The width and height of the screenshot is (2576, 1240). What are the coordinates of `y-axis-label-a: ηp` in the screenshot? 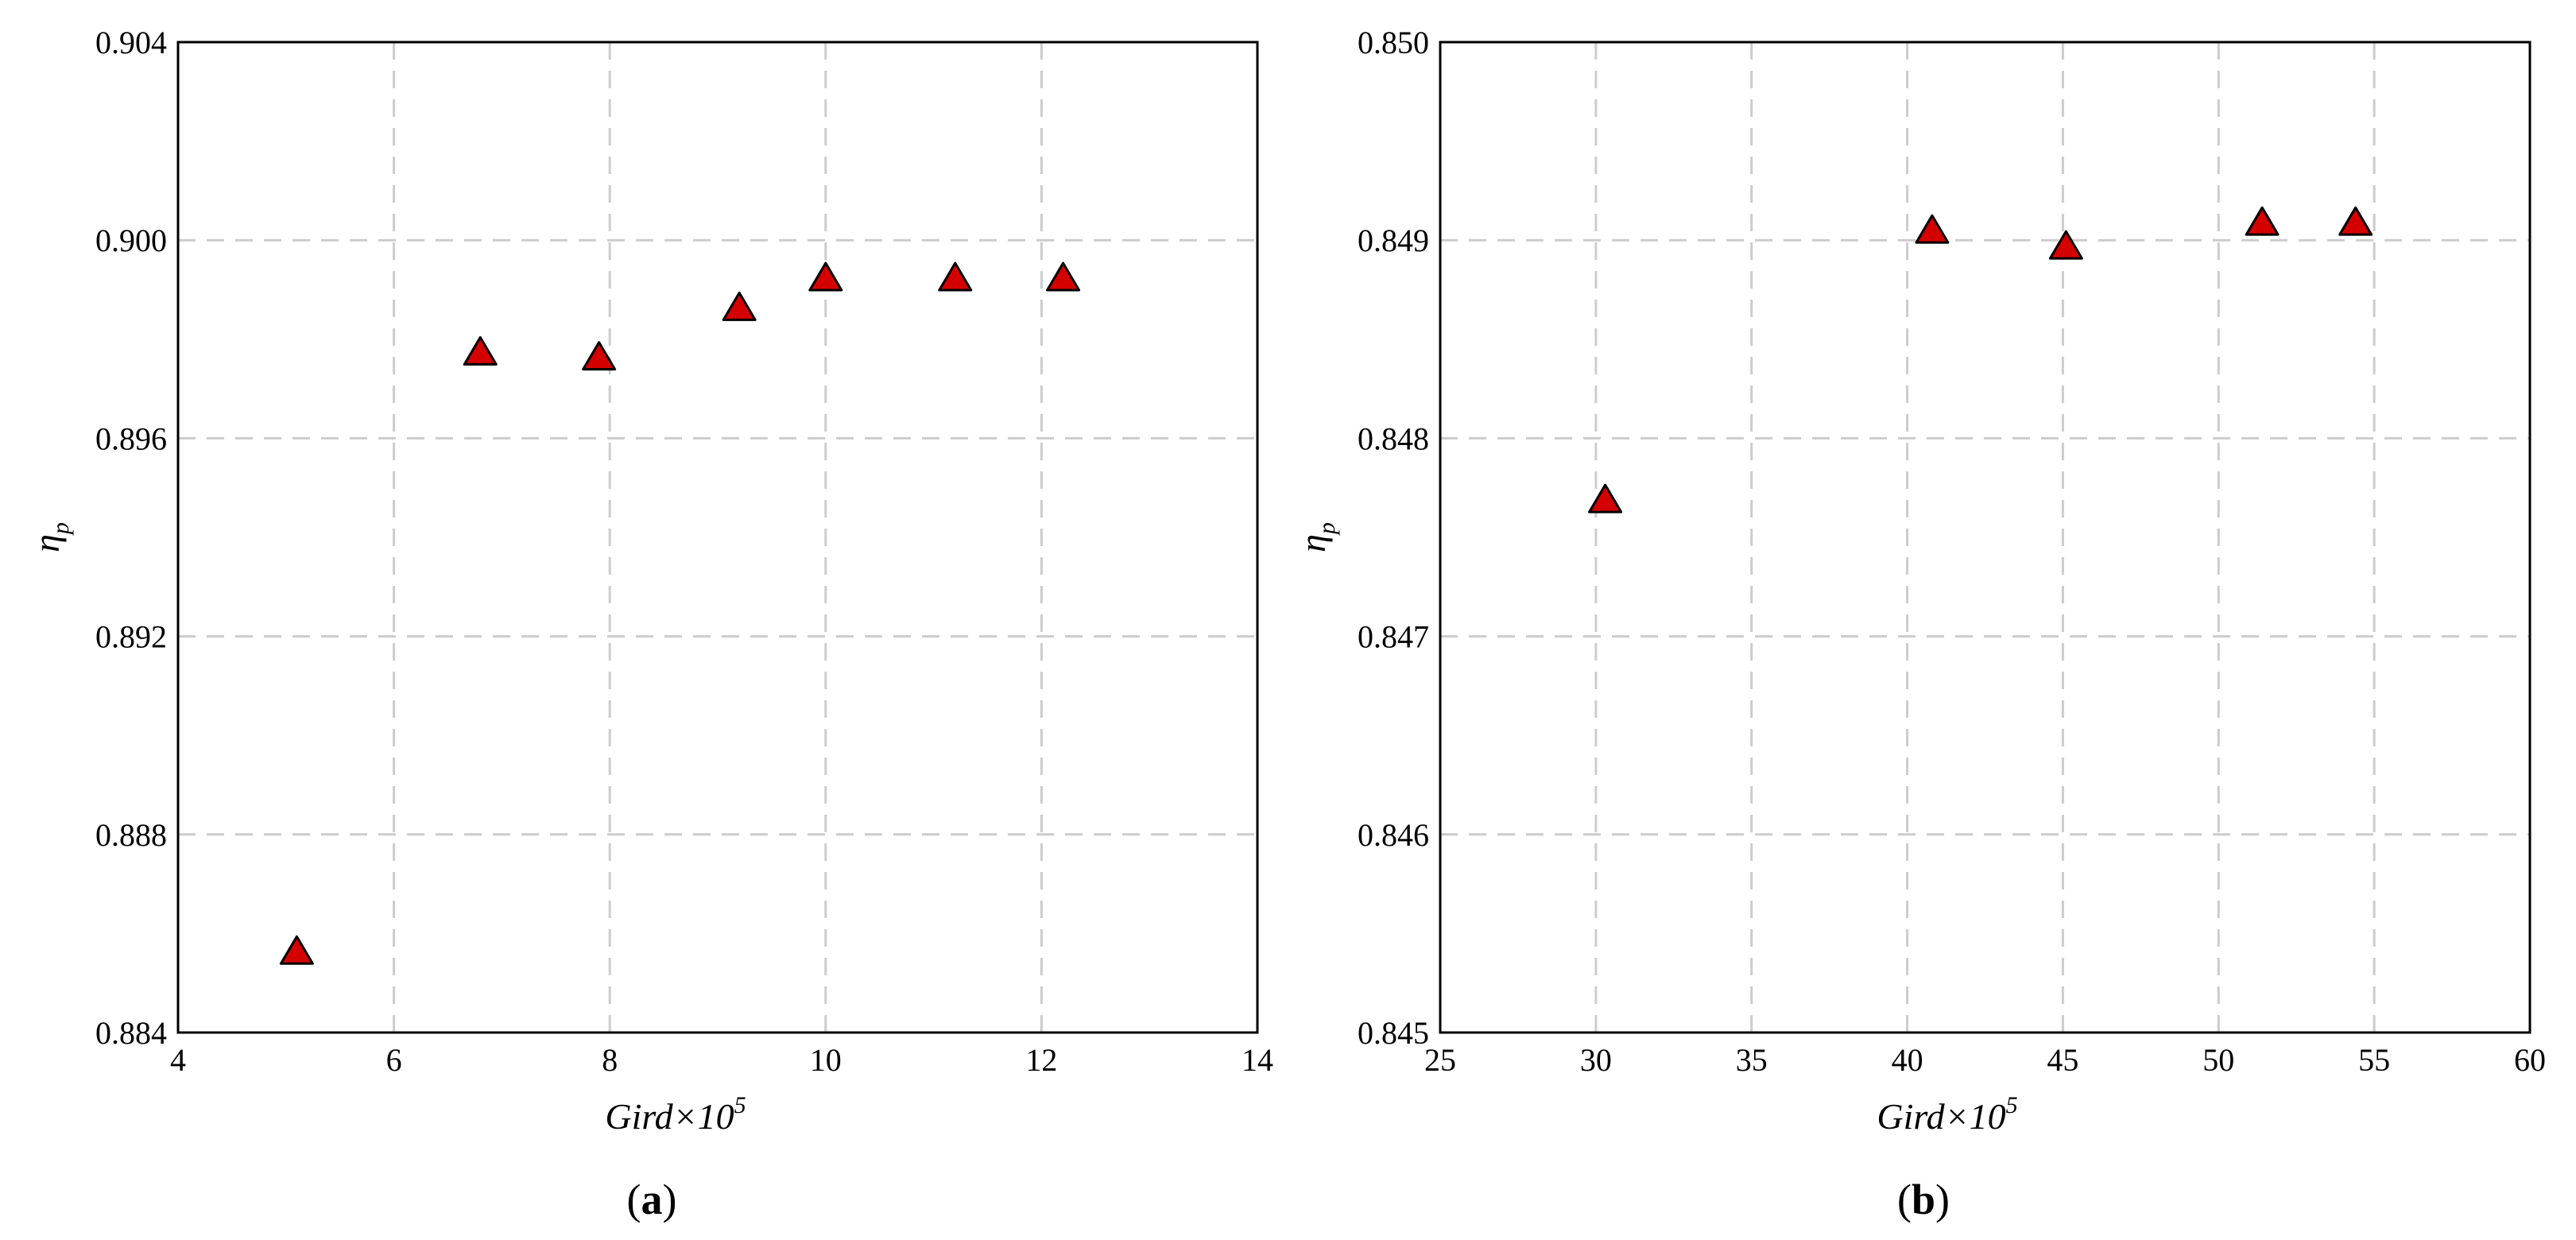 It's located at (50, 537).